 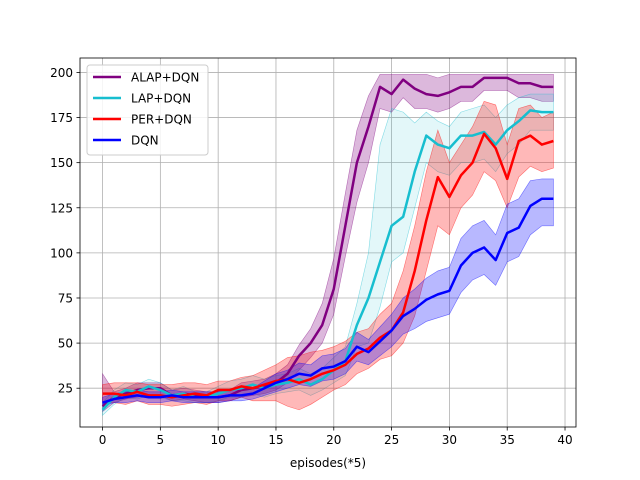 I want to click on legend-label-per-dqn: PER+DQN, so click(x=161, y=120).